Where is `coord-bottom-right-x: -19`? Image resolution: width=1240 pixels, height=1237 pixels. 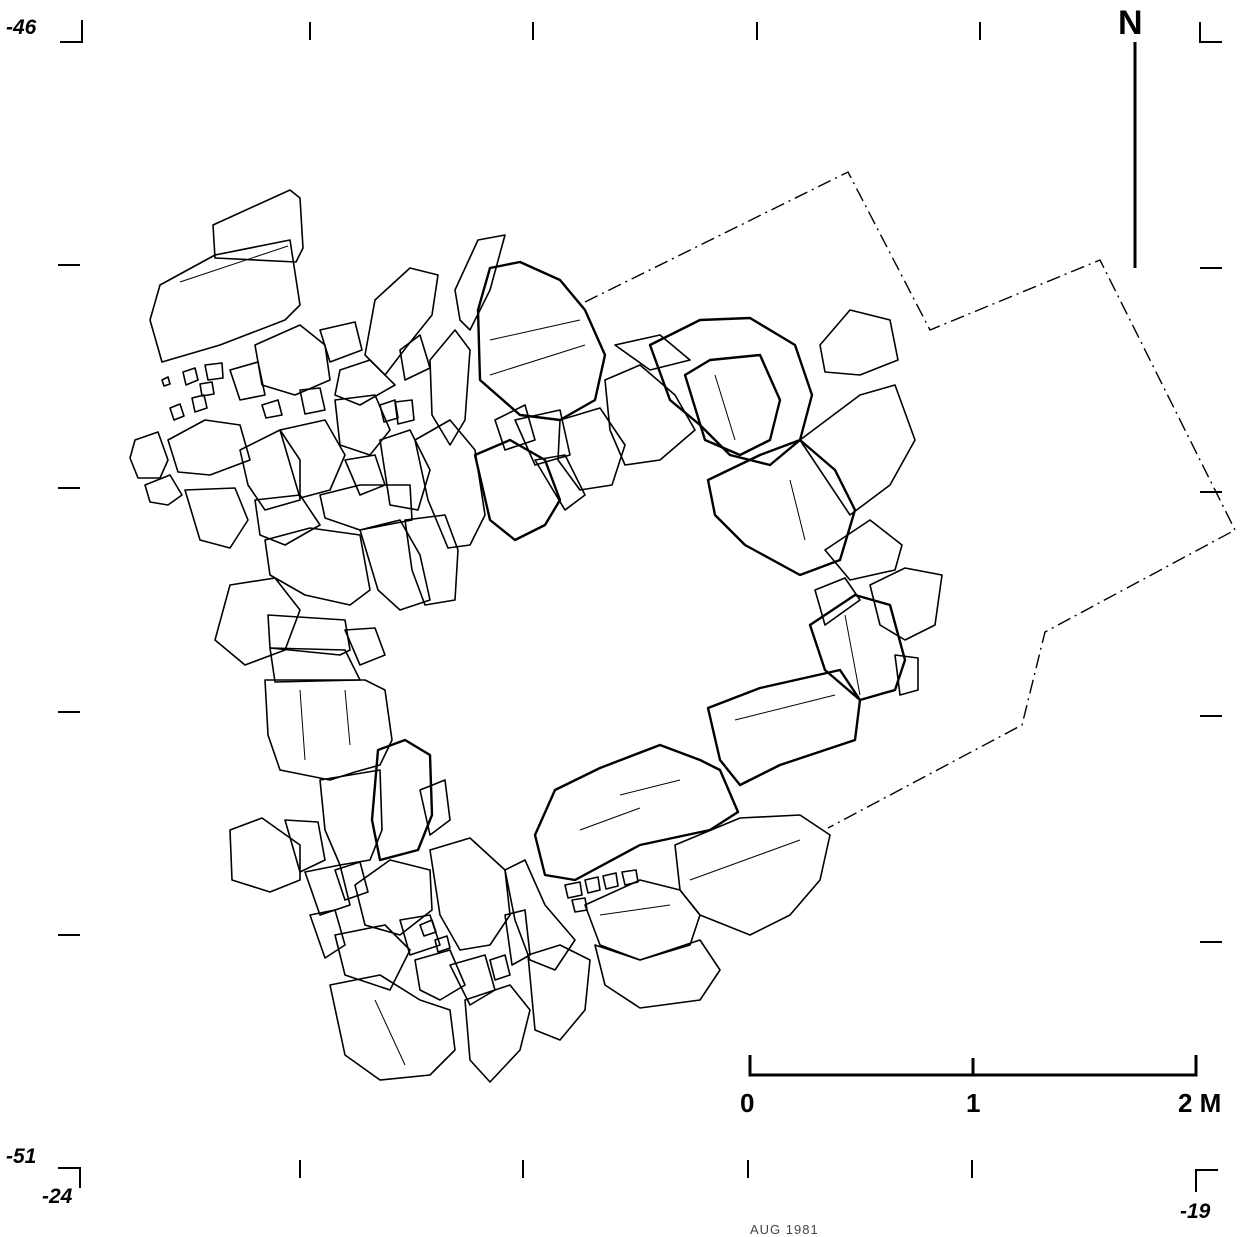
coord-bottom-right-x: -19 is located at coordinates (1195, 1211).